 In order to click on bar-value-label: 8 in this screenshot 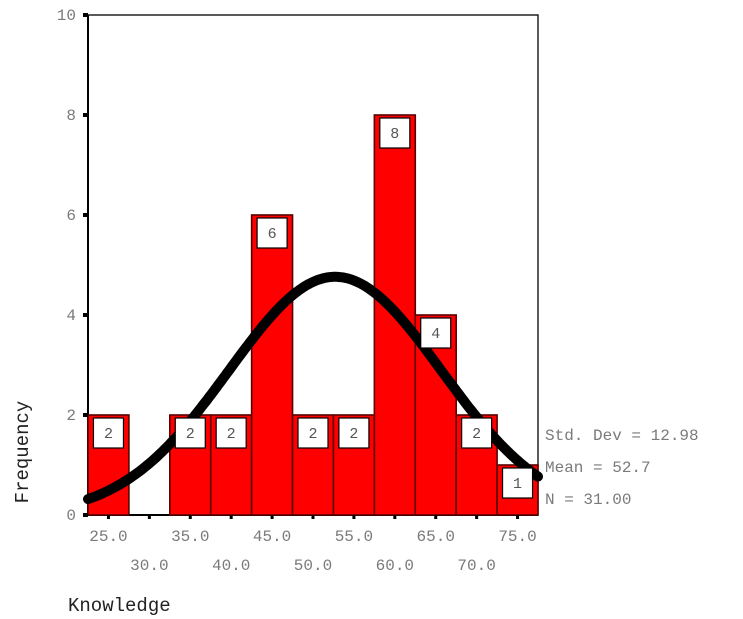, I will do `click(394, 134)`.